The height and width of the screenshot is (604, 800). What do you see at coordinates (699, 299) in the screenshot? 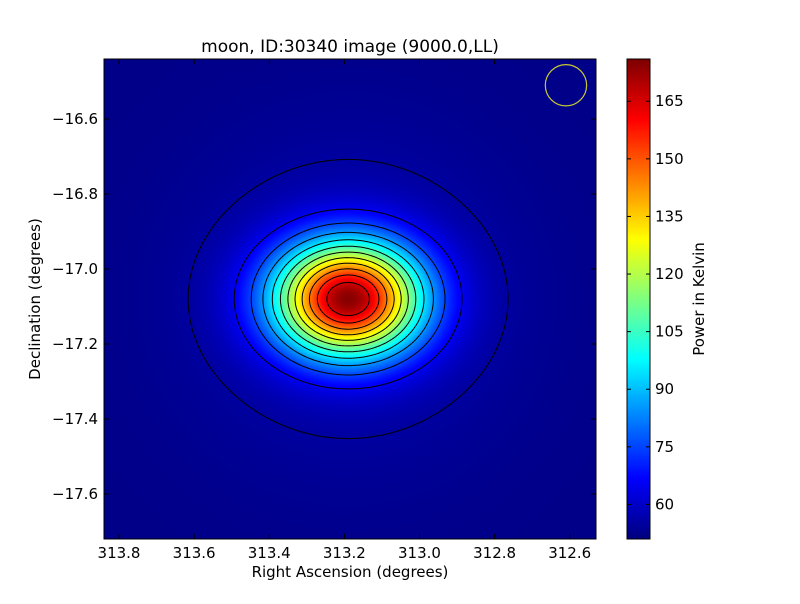
I see `colorbar-label: Power in Kelvin` at bounding box center [699, 299].